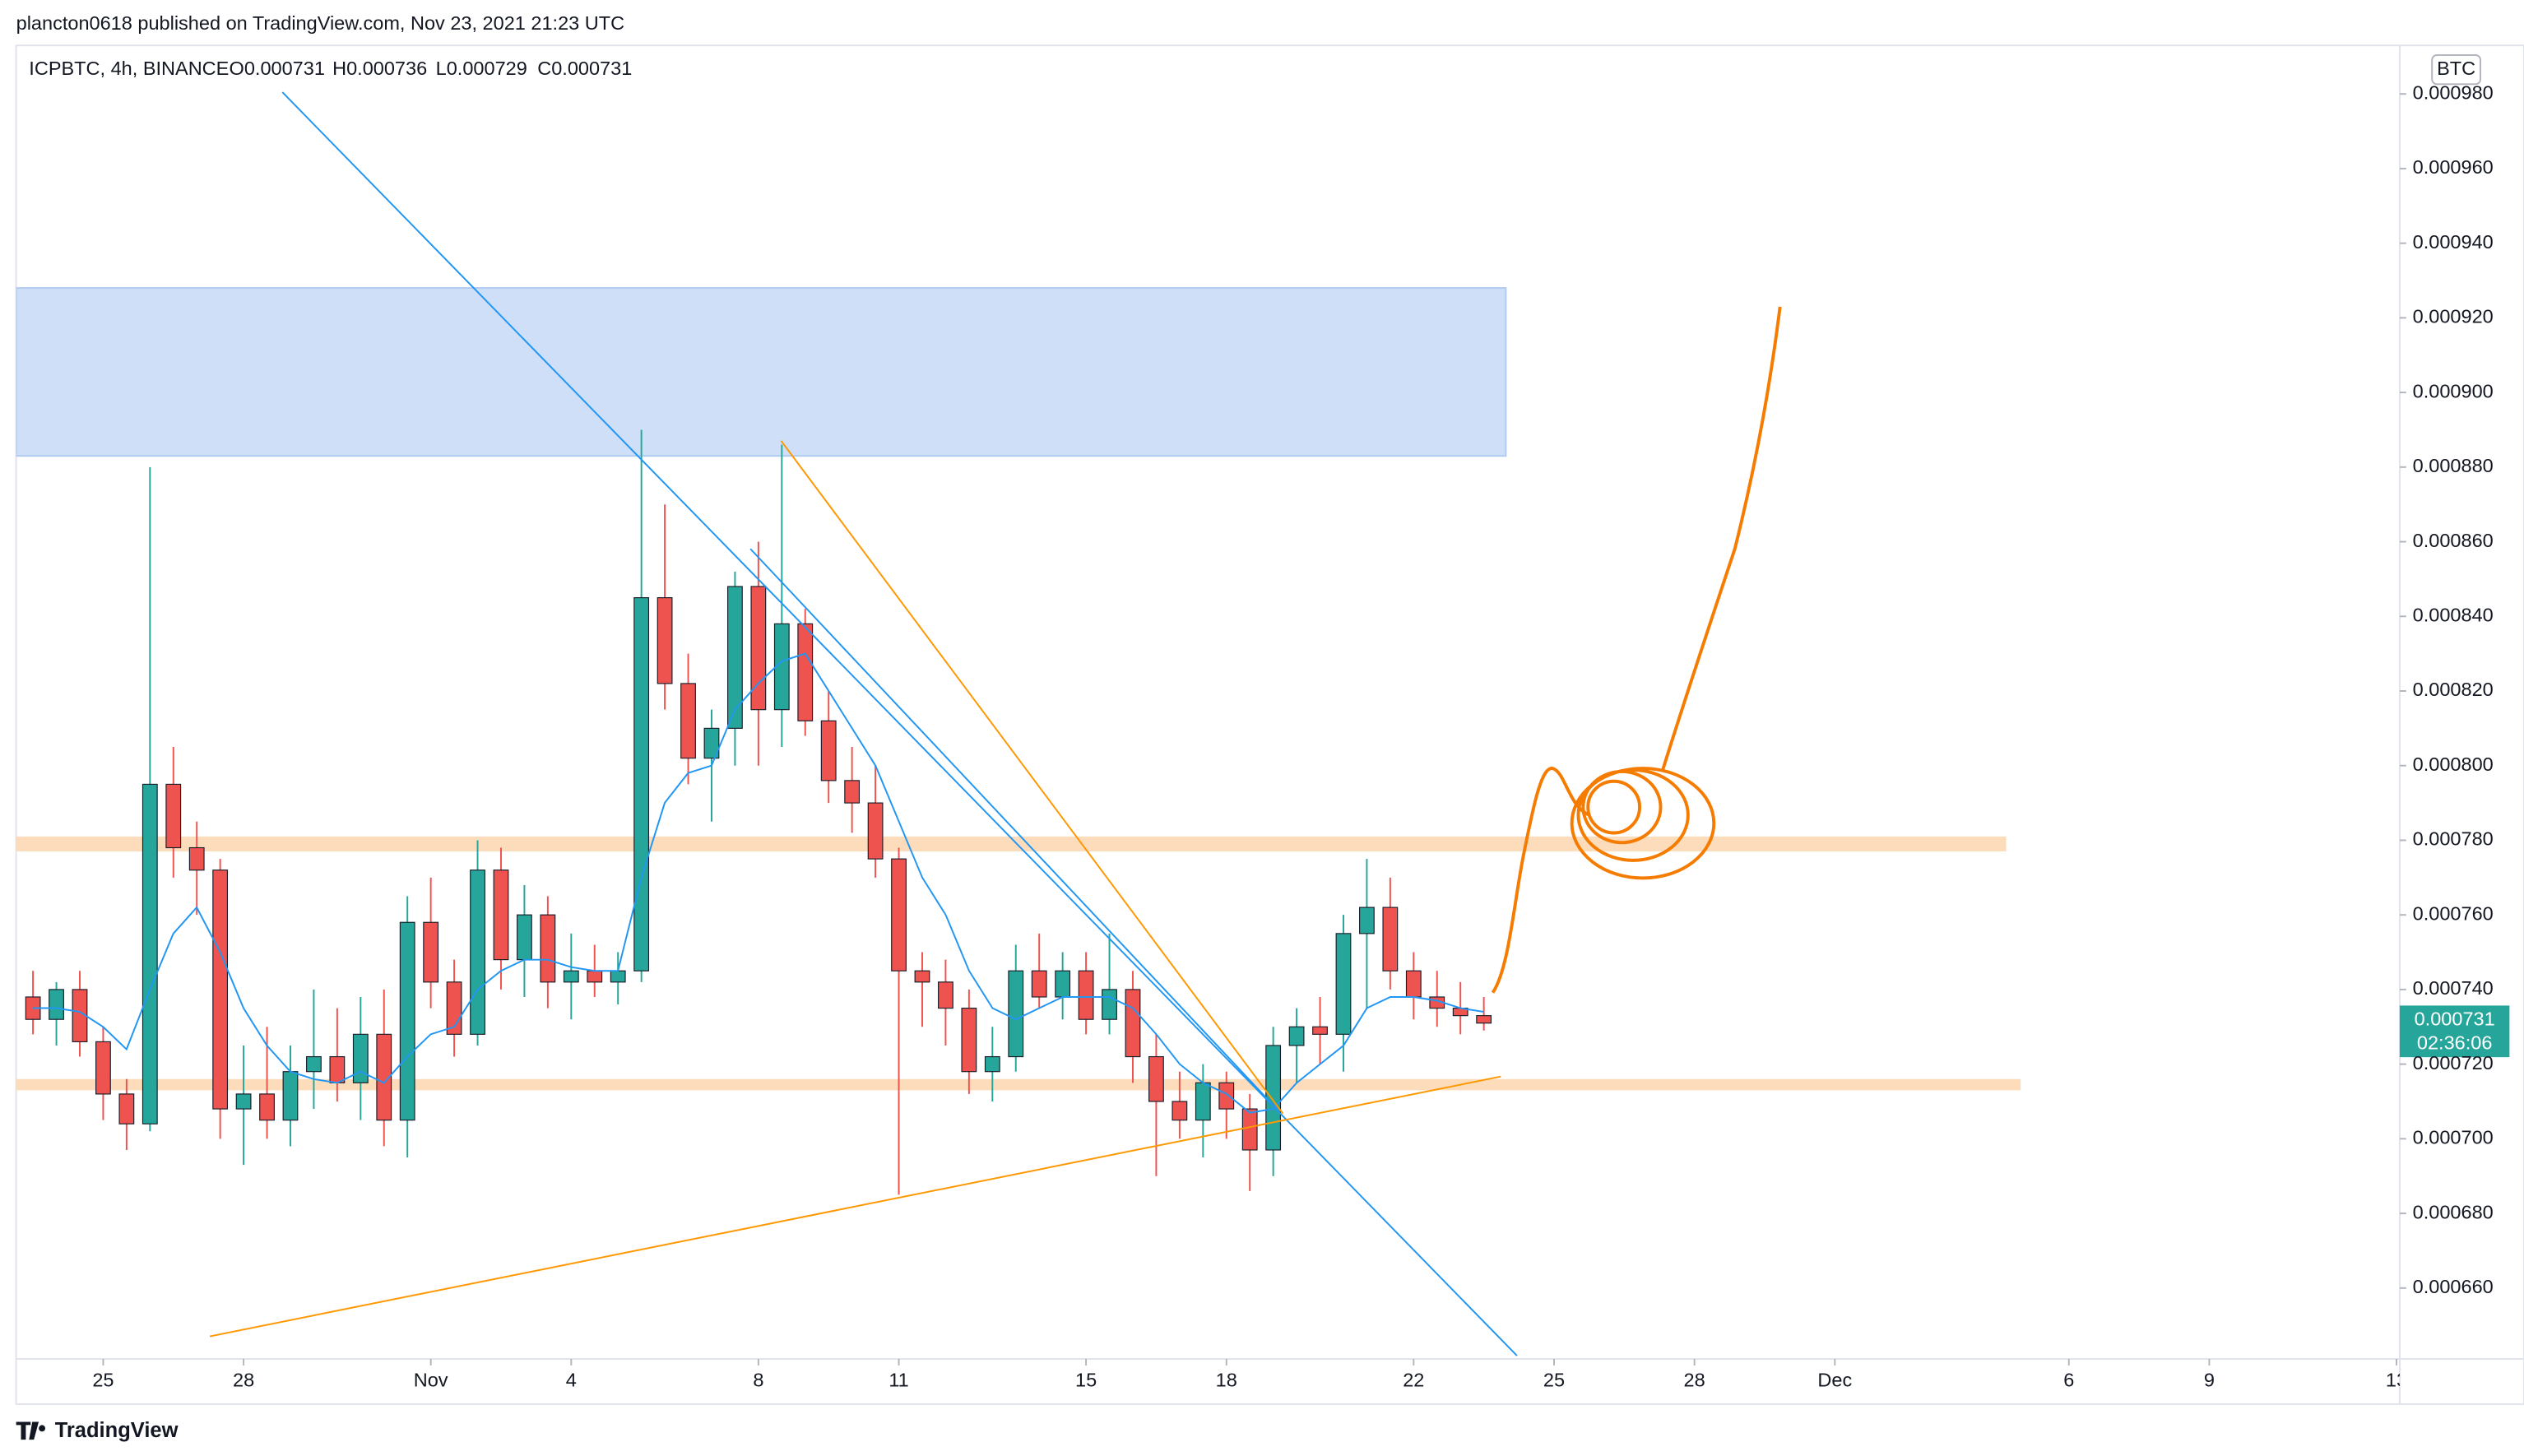 Image resolution: width=2524 pixels, height=1456 pixels. What do you see at coordinates (2396, 1380) in the screenshot?
I see `x-tick-label: 13` at bounding box center [2396, 1380].